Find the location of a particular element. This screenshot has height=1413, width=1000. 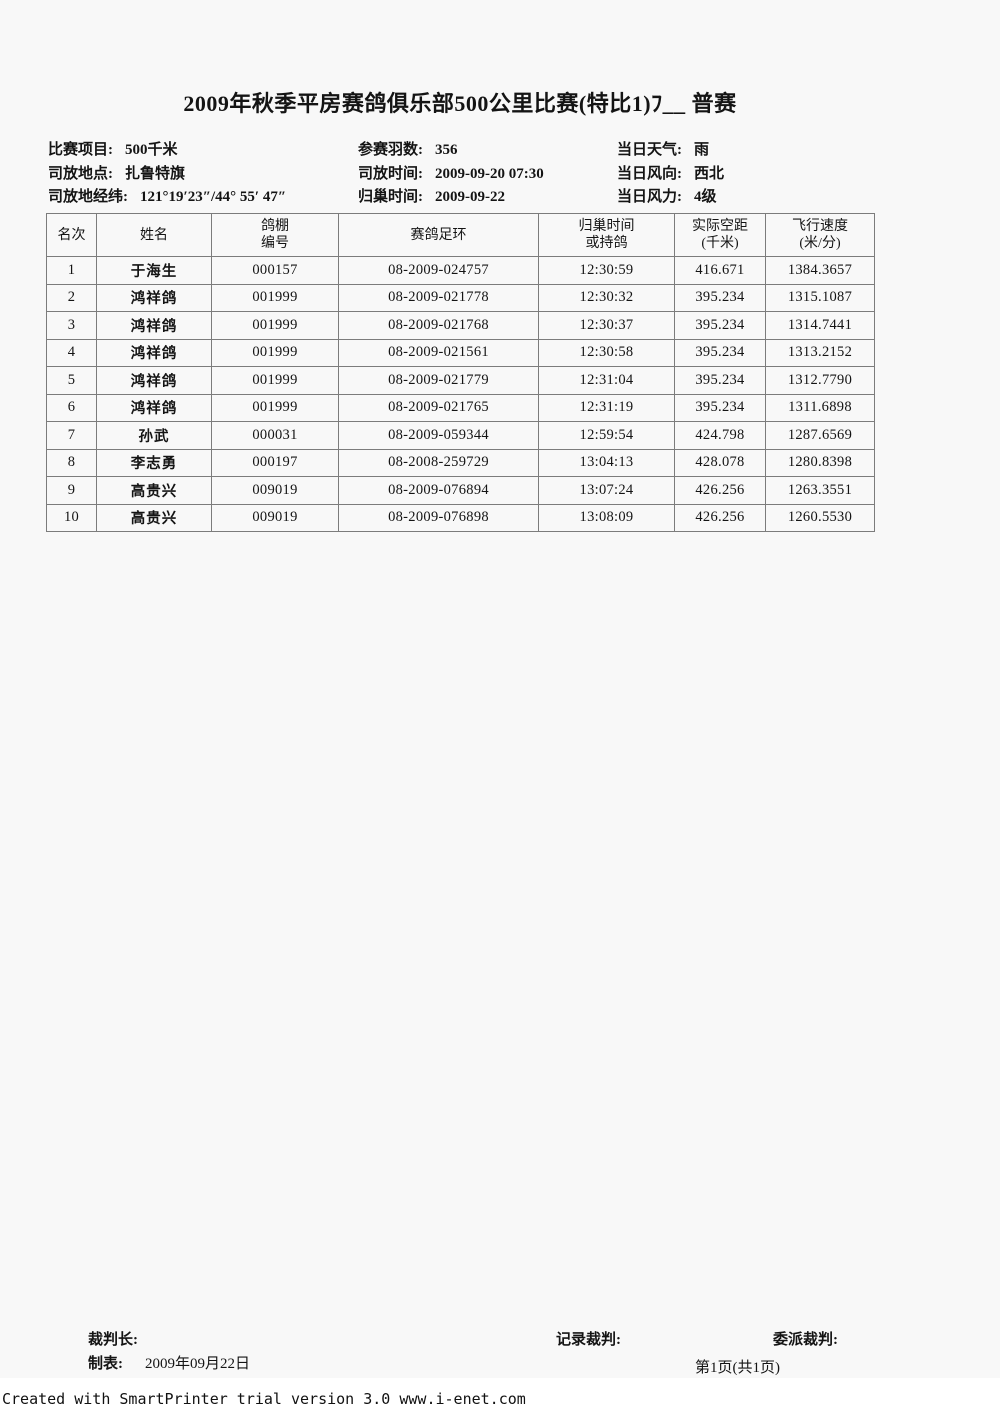

info-line-entries: 参赛羽数: 356 is located at coordinates (451, 151).